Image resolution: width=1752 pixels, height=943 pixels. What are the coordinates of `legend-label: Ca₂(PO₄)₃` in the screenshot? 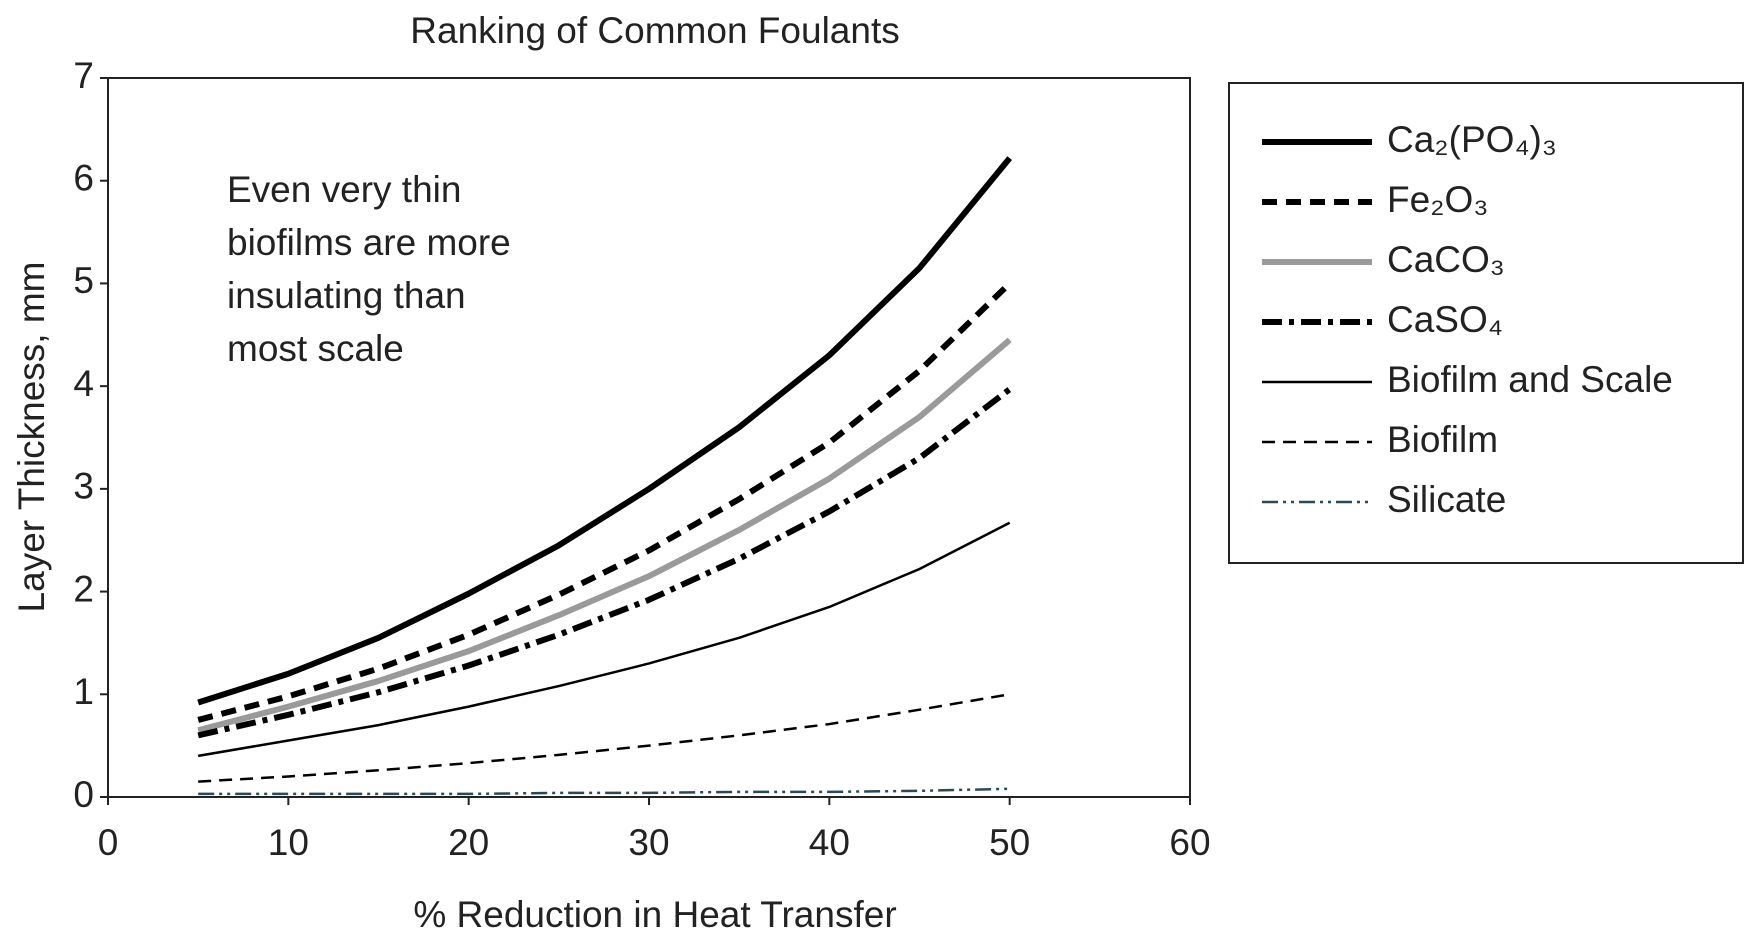 It's located at (1472, 139).